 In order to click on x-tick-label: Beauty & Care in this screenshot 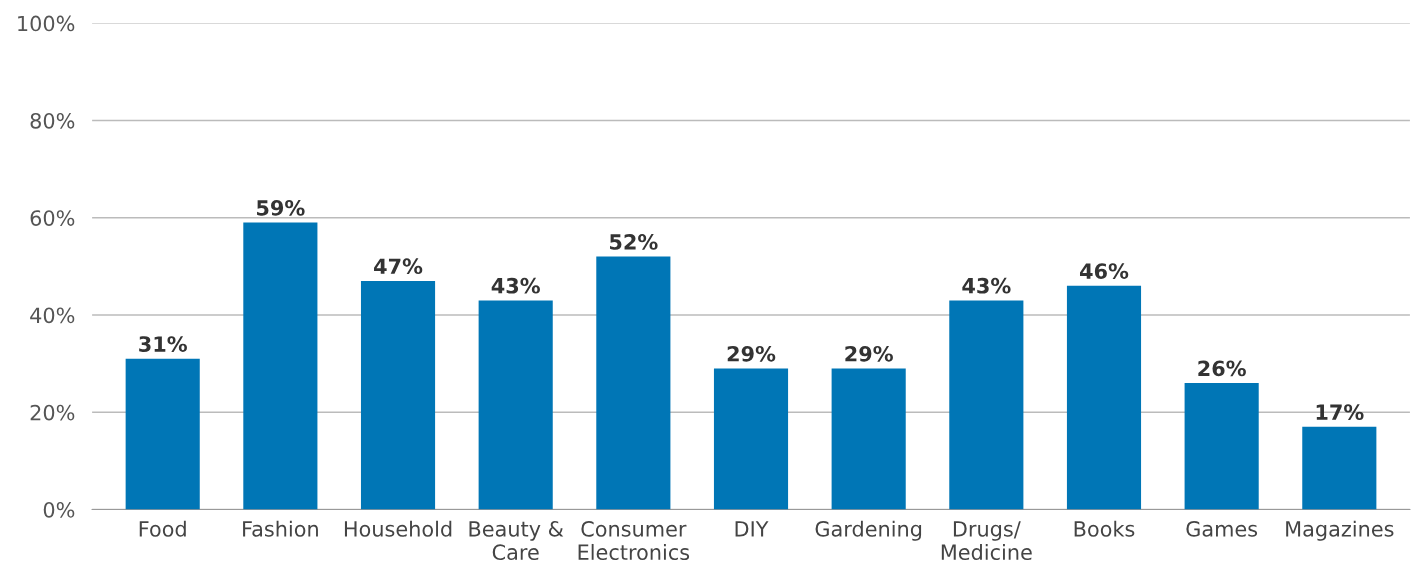, I will do `click(516, 541)`.